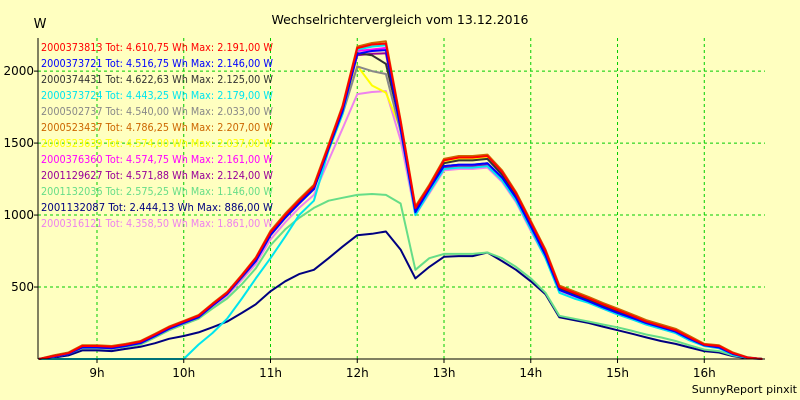 Image resolution: width=800 pixels, height=400 pixels. Describe the element at coordinates (18, 179) in the screenshot. I see `y-tick-labels: 500 1000 1500 2000` at that location.